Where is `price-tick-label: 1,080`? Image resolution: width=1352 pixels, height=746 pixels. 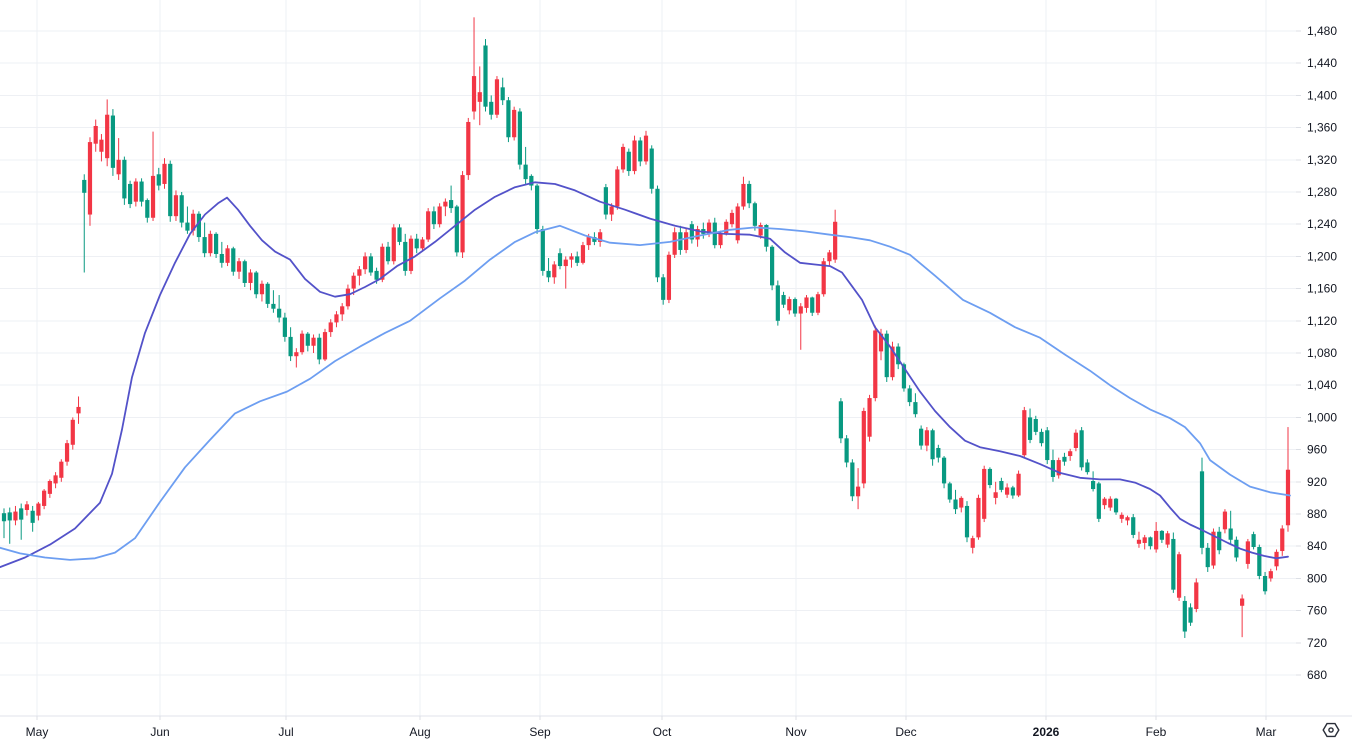 price-tick-label: 1,080 is located at coordinates (1322, 353).